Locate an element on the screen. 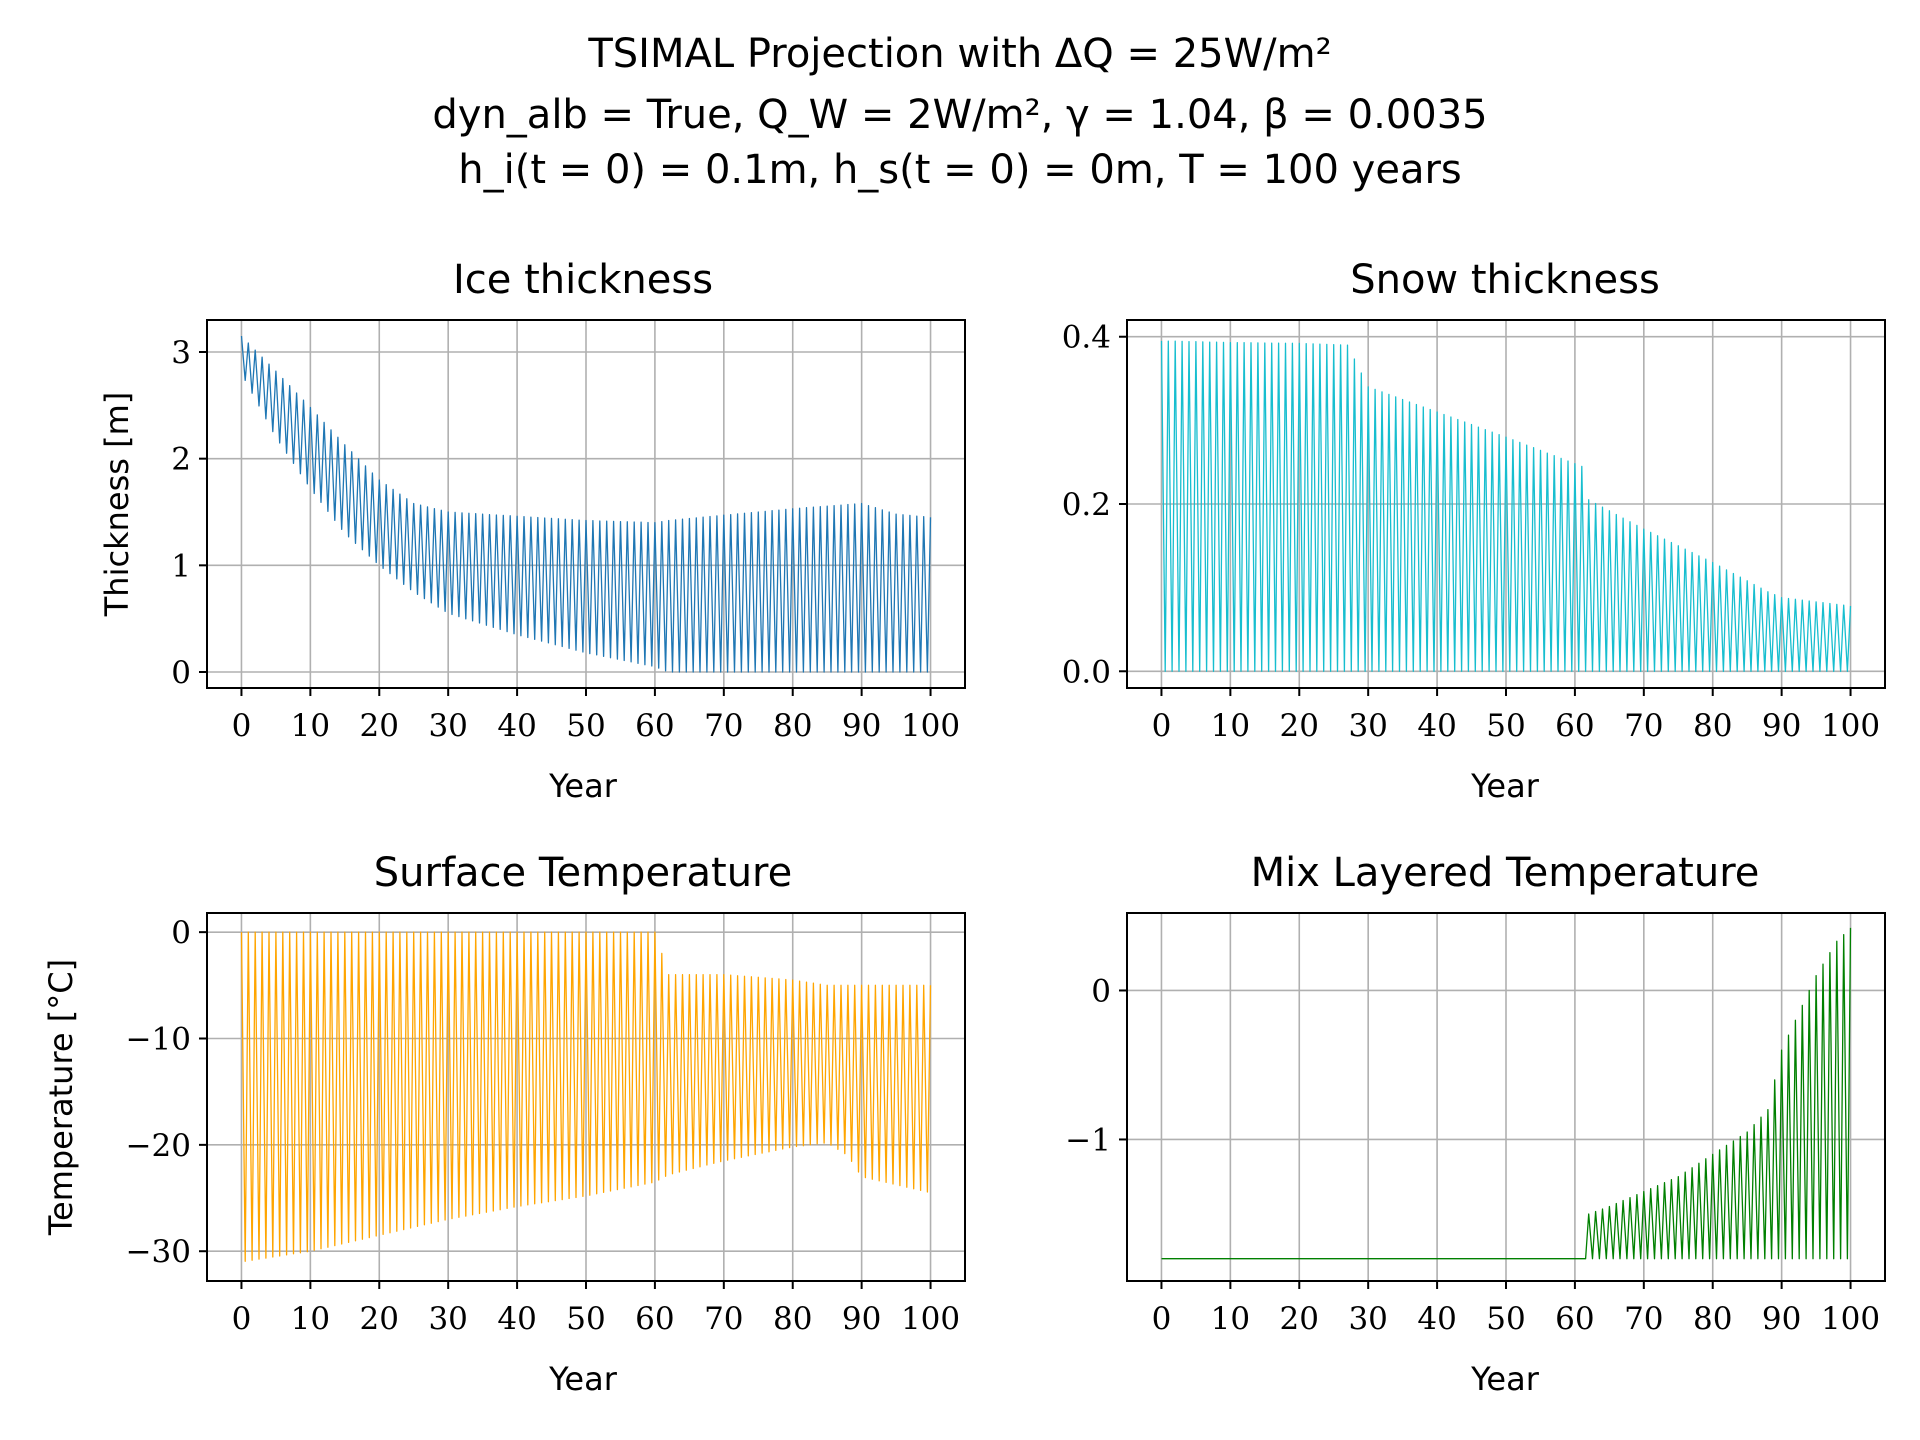 Image resolution: width=1920 pixels, height=1440 pixels. y-axis-label: Thickness [m] is located at coordinates (117, 504).